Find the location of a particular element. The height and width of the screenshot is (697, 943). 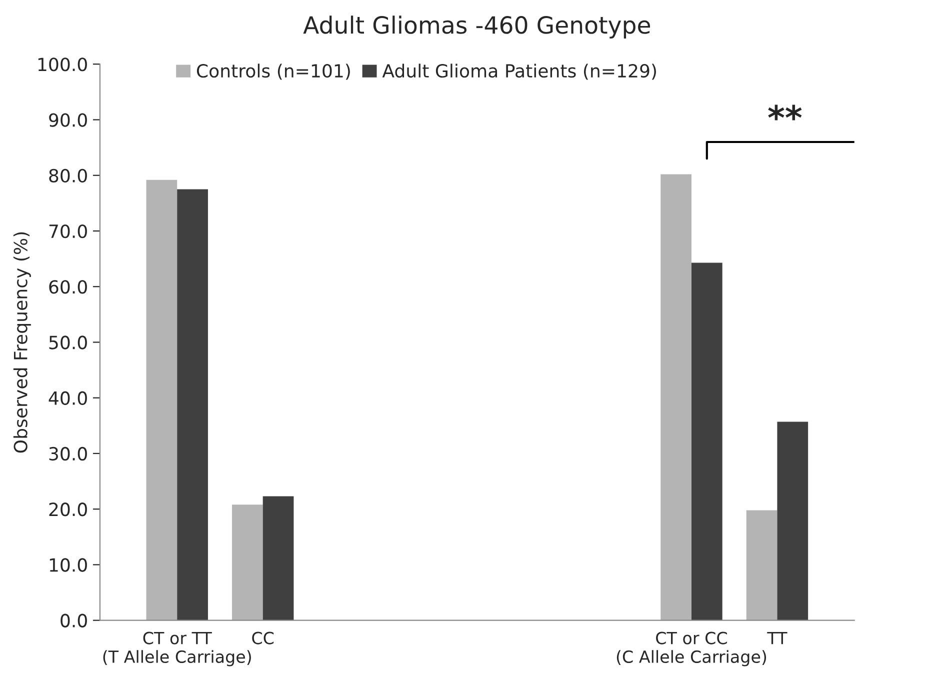

y-tick-label: 60.0 is located at coordinates (68, 287).